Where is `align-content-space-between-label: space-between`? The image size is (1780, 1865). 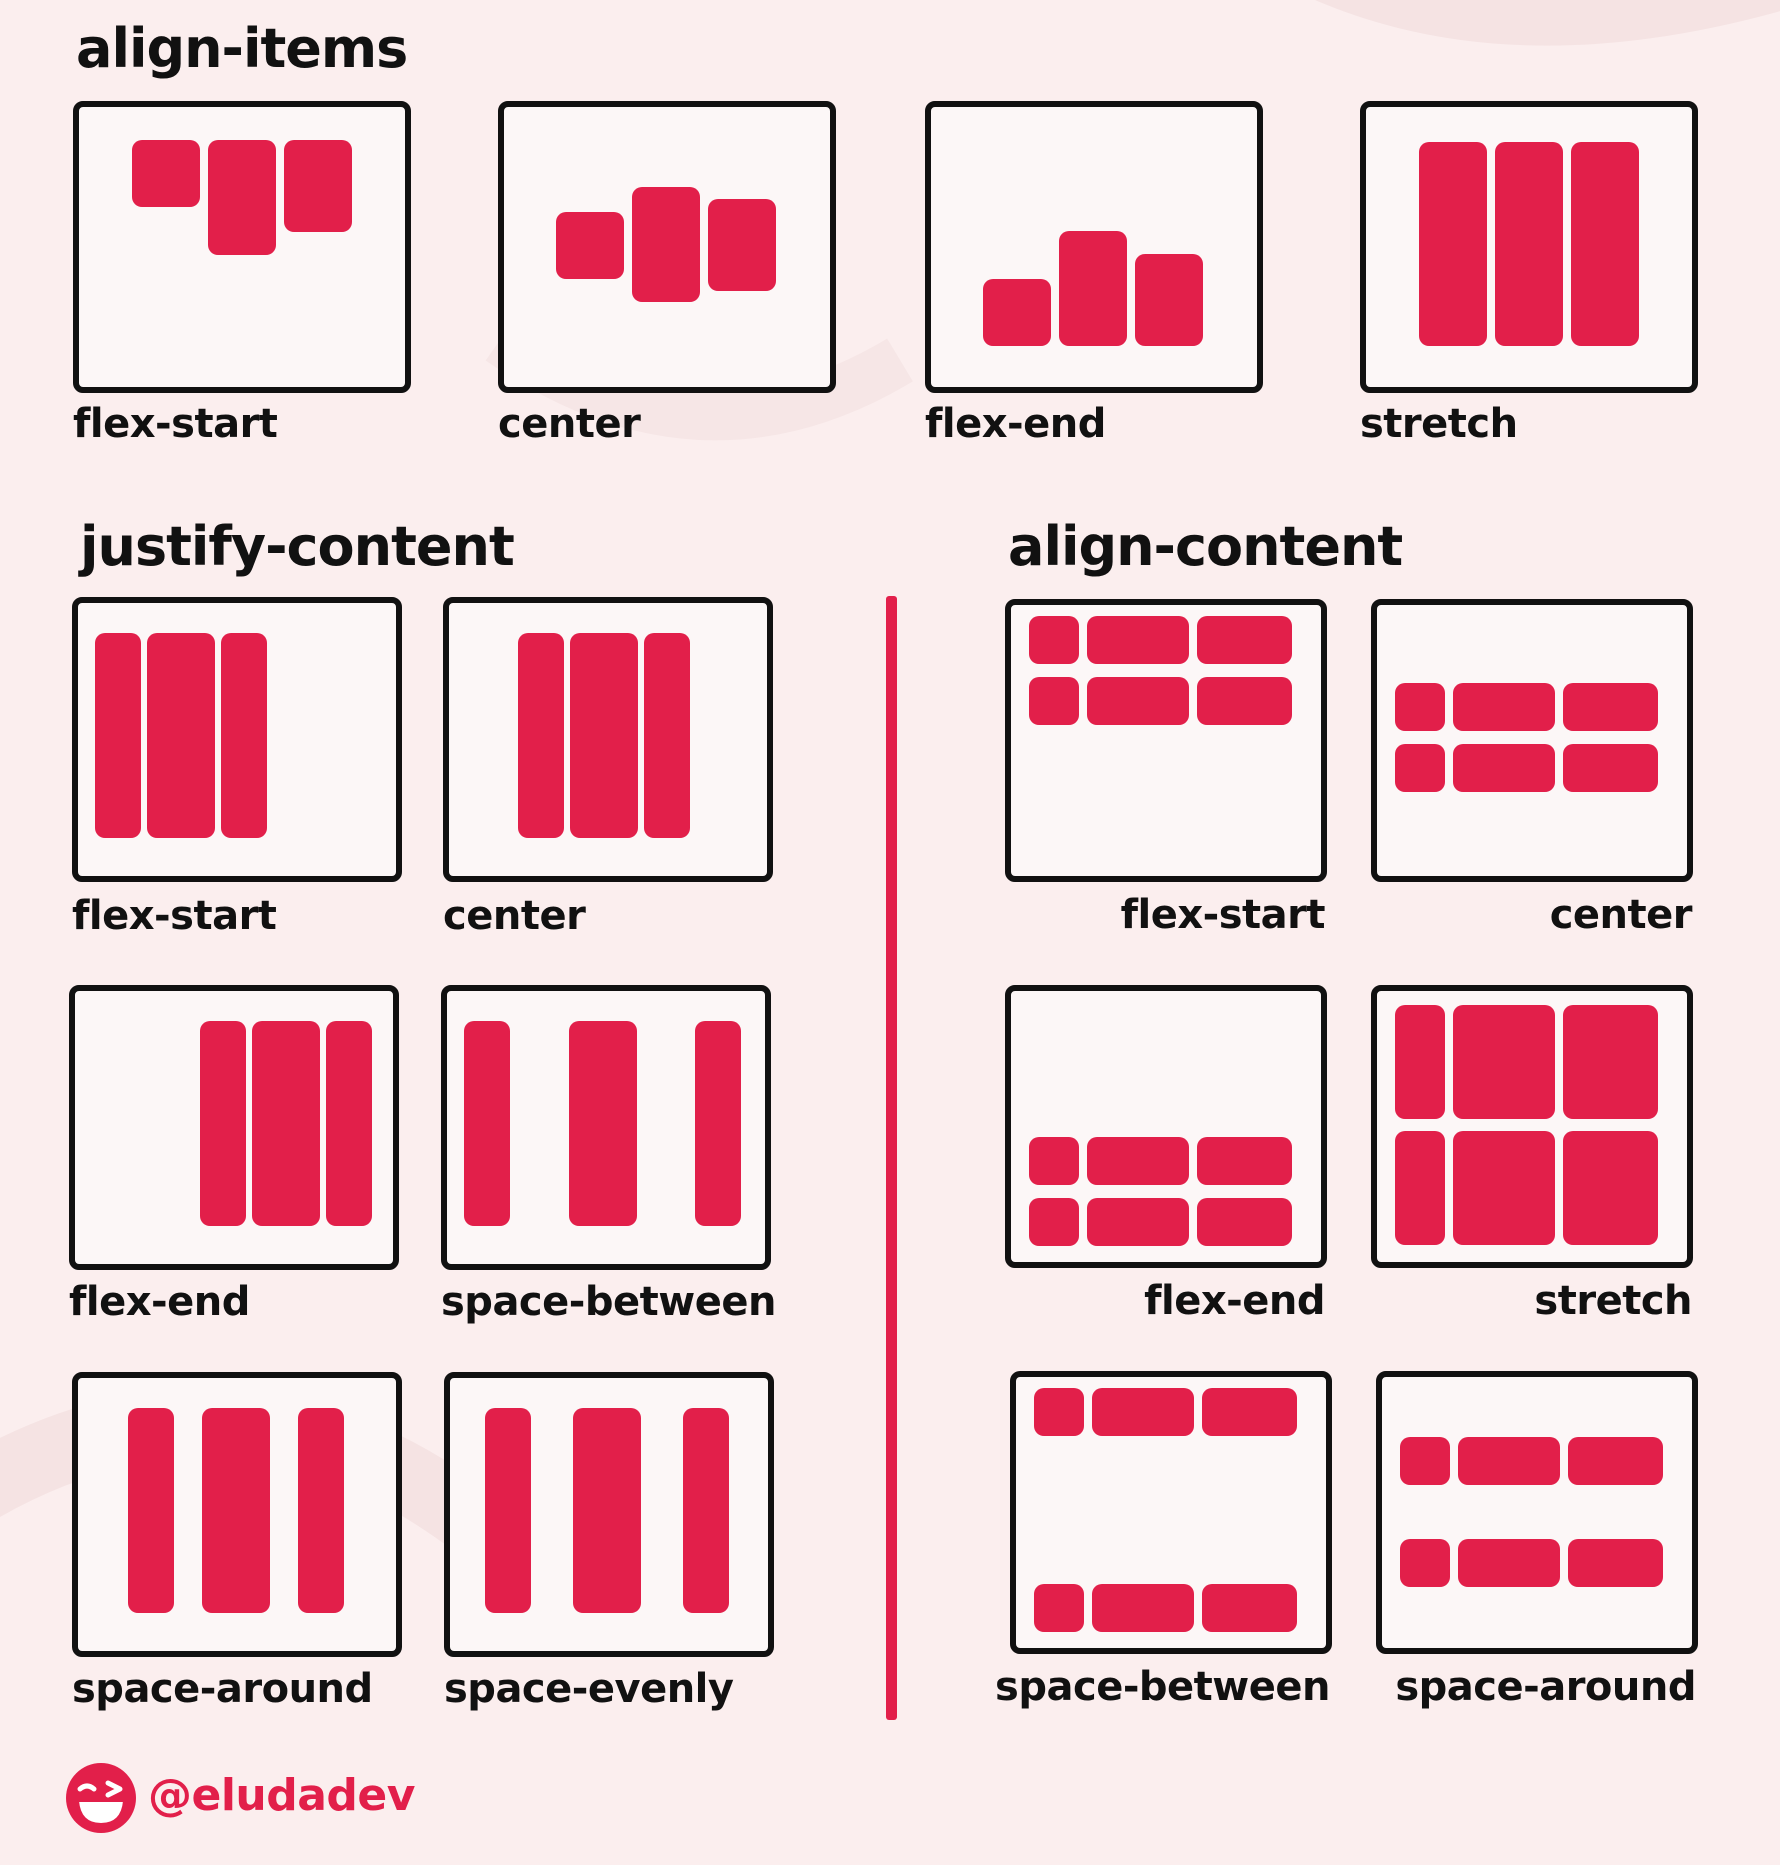 align-content-space-between-label: space-between is located at coordinates (1162, 1687).